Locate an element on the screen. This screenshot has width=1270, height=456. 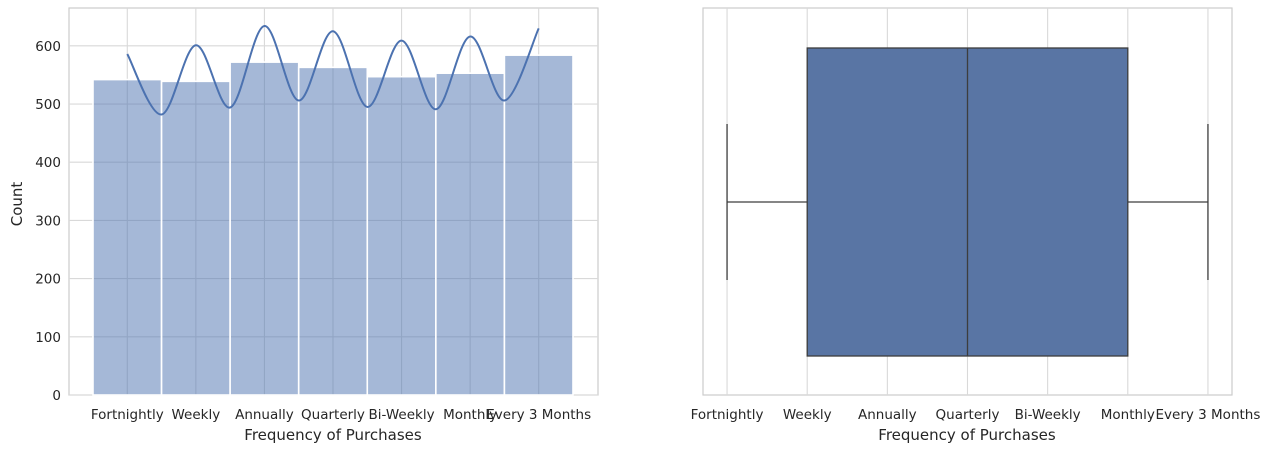
boxplot-x-label: Frequency of Purchases is located at coordinates (967, 435).